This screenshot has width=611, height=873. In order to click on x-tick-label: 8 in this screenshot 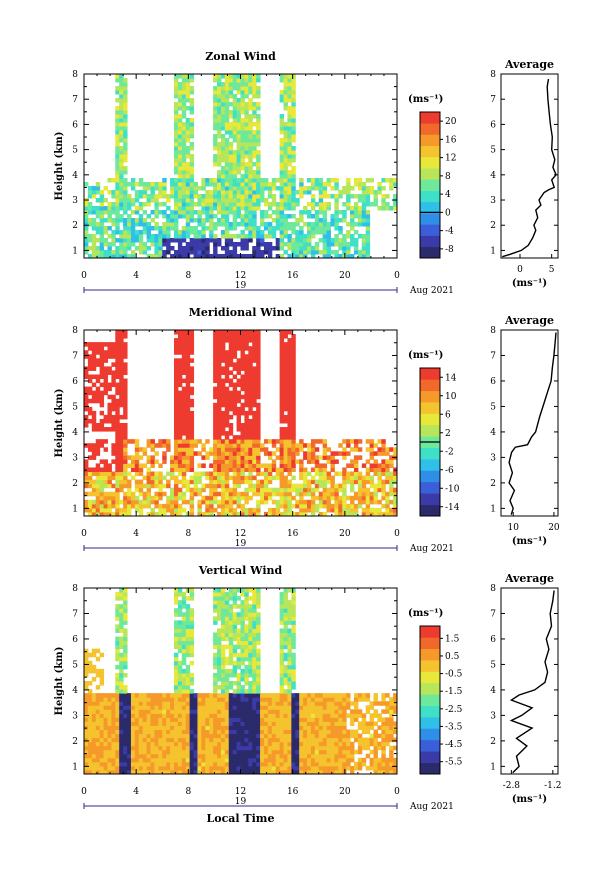, I will do `click(188, 534)`.